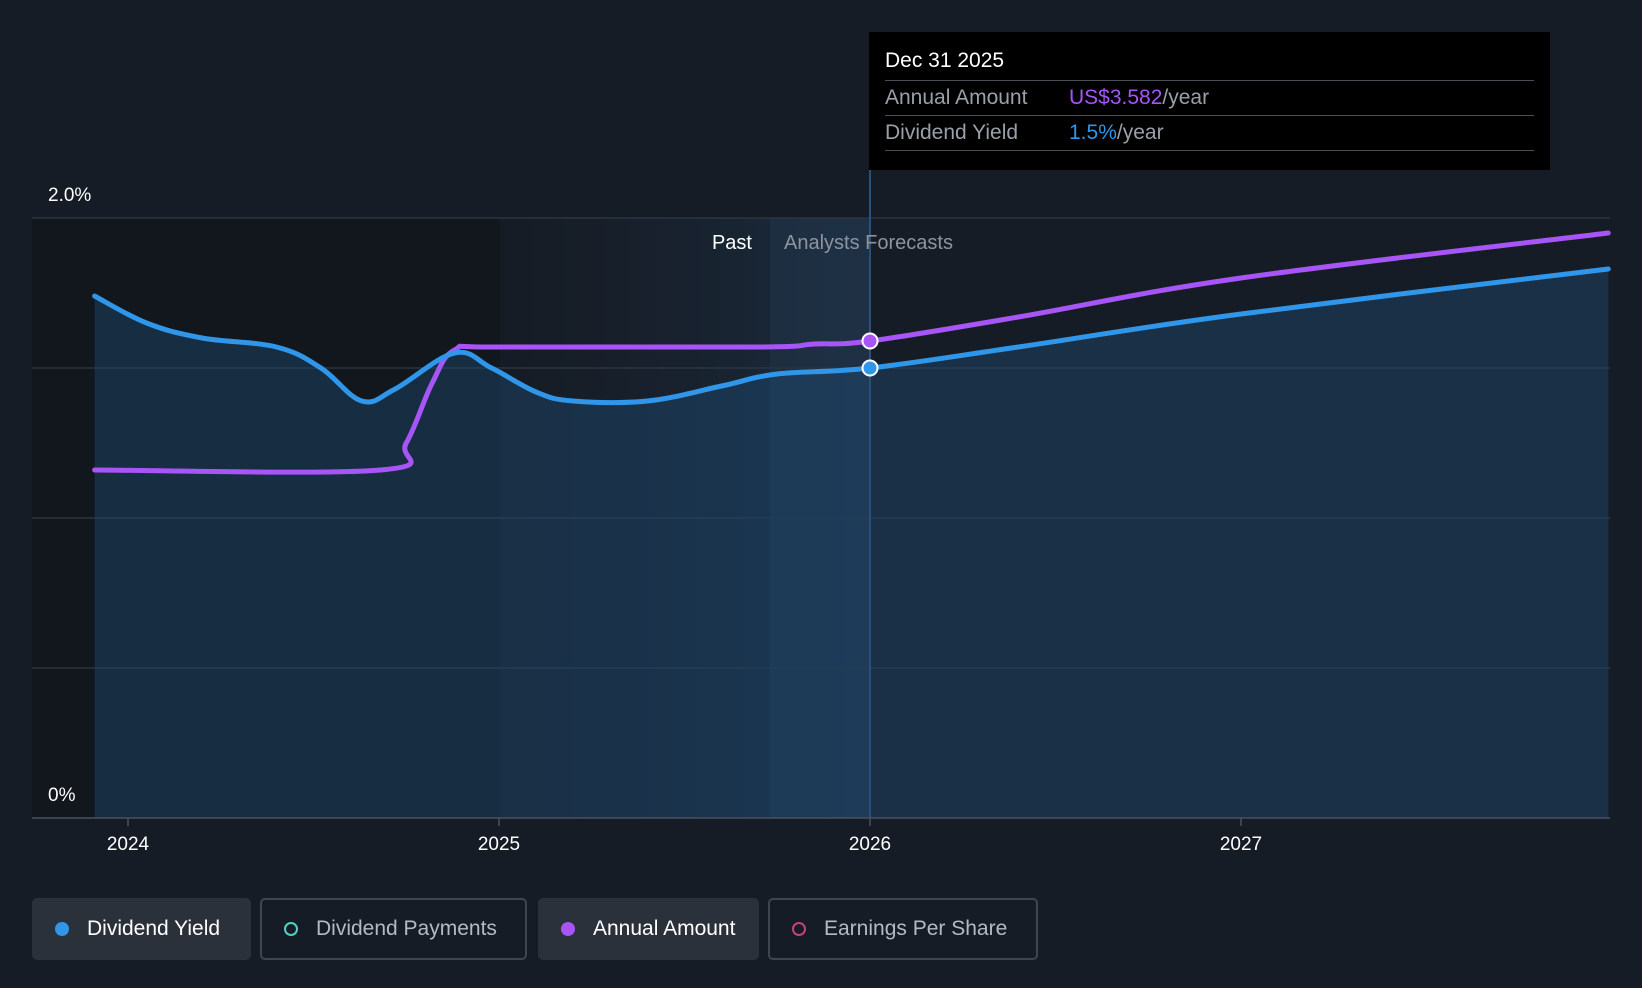 This screenshot has width=1642, height=988. What do you see at coordinates (870, 368) in the screenshot?
I see `dividend-yield-marker` at bounding box center [870, 368].